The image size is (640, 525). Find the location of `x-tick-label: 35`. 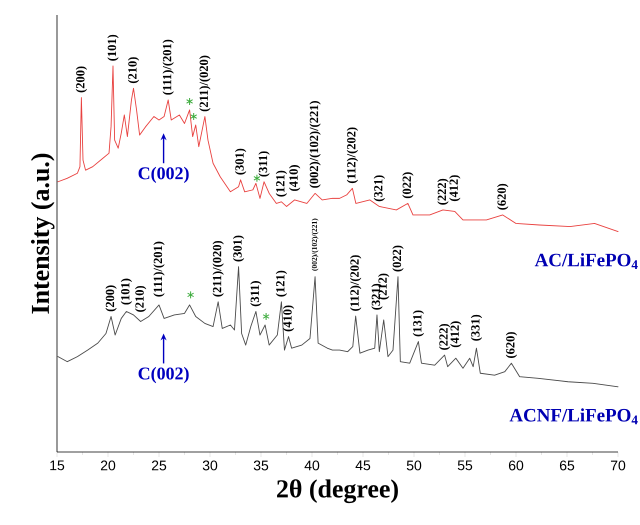

x-tick-label: 35 is located at coordinates (261, 465).